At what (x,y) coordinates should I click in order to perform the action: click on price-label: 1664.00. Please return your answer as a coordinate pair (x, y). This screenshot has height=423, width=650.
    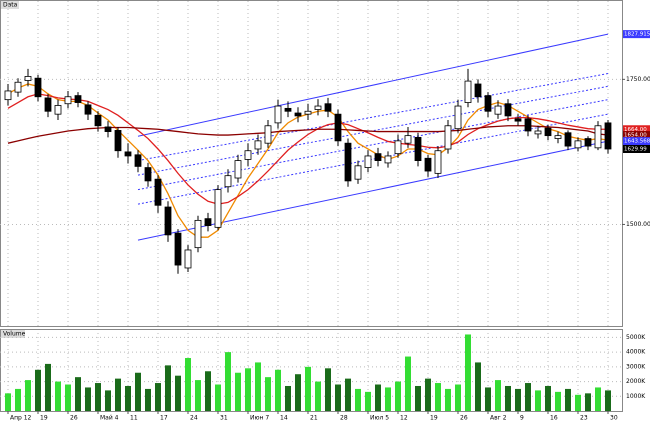
    Looking at the image, I should click on (635, 130).